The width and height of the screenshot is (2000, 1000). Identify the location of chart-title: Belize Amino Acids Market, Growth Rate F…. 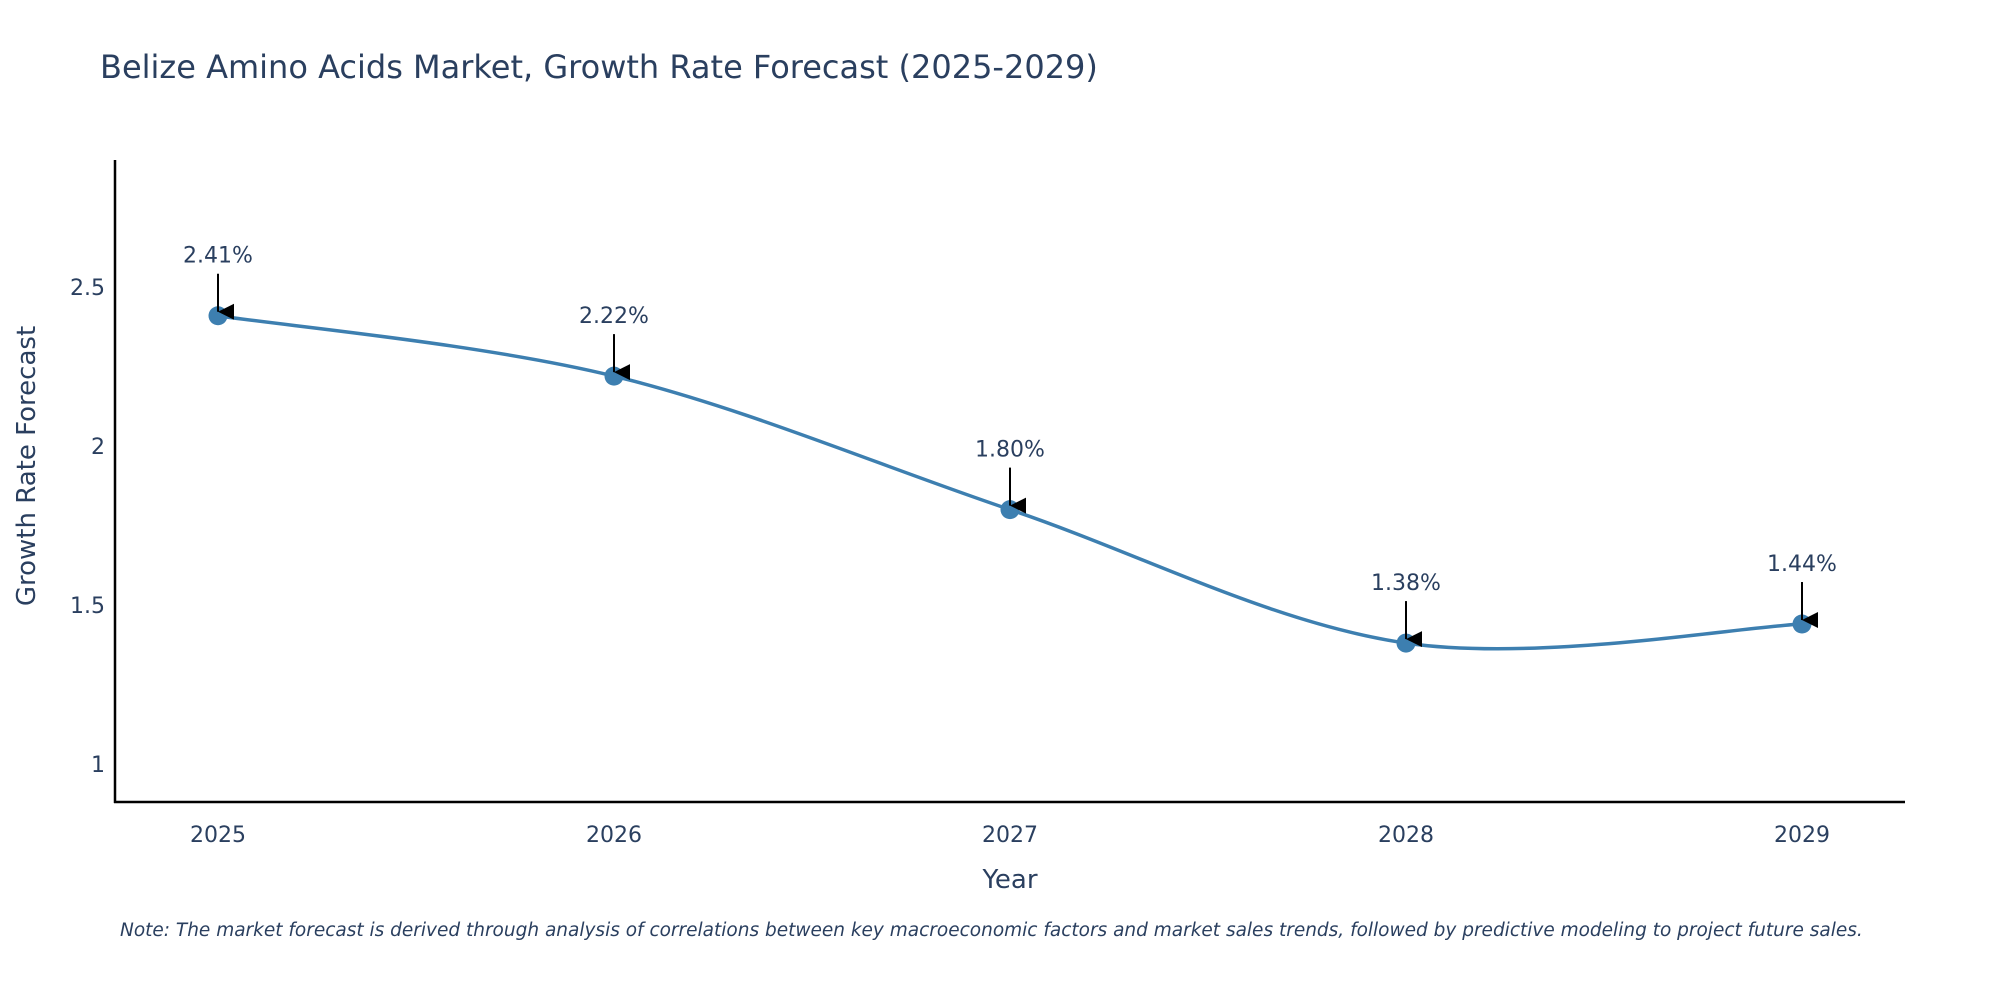
(599, 67).